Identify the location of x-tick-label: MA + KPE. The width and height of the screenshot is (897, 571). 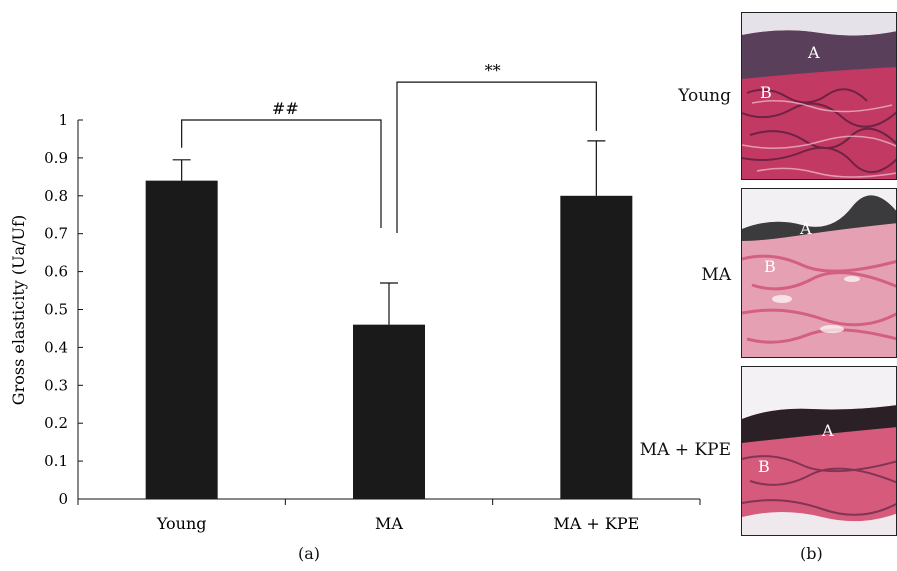
(596, 523).